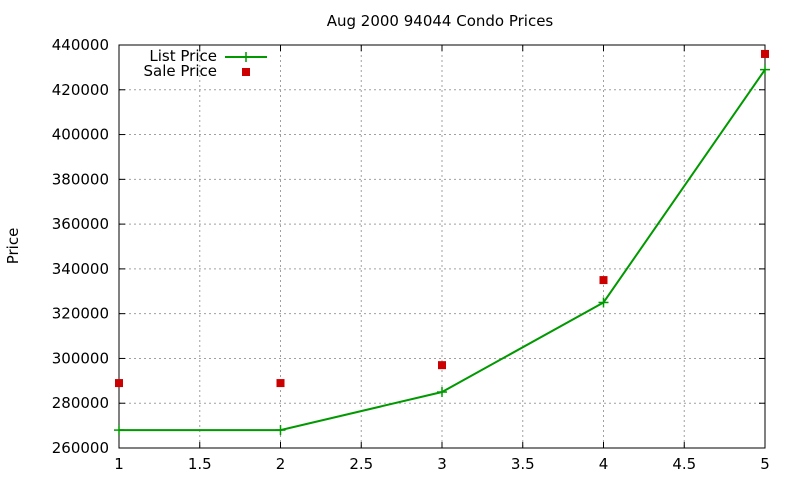 The width and height of the screenshot is (800, 480). Describe the element at coordinates (281, 464) in the screenshot. I see `x-tick-label: 2` at that location.